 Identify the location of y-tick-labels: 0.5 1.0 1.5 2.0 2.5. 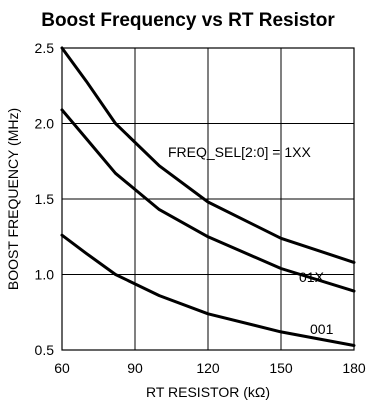
(45, 199).